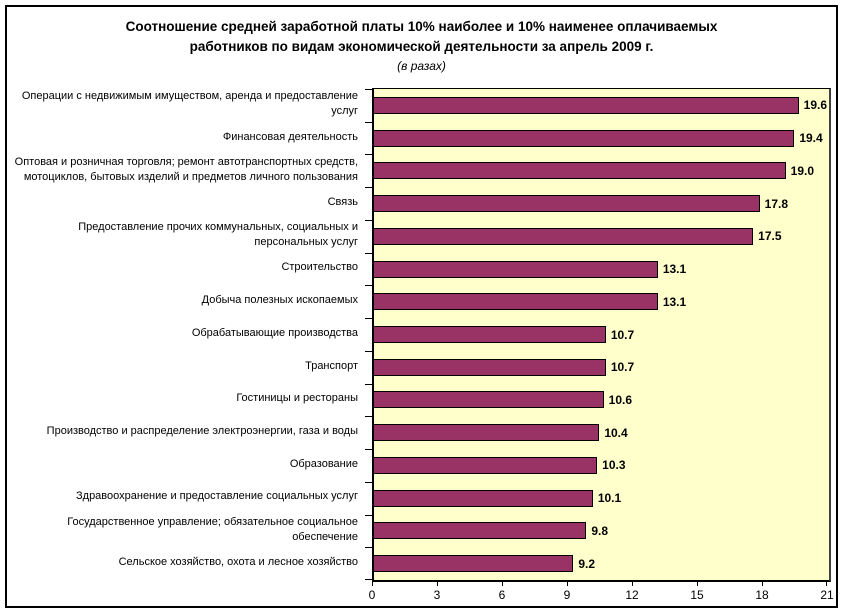  What do you see at coordinates (331, 365) in the screenshot?
I see `category-label: Транспорт` at bounding box center [331, 365].